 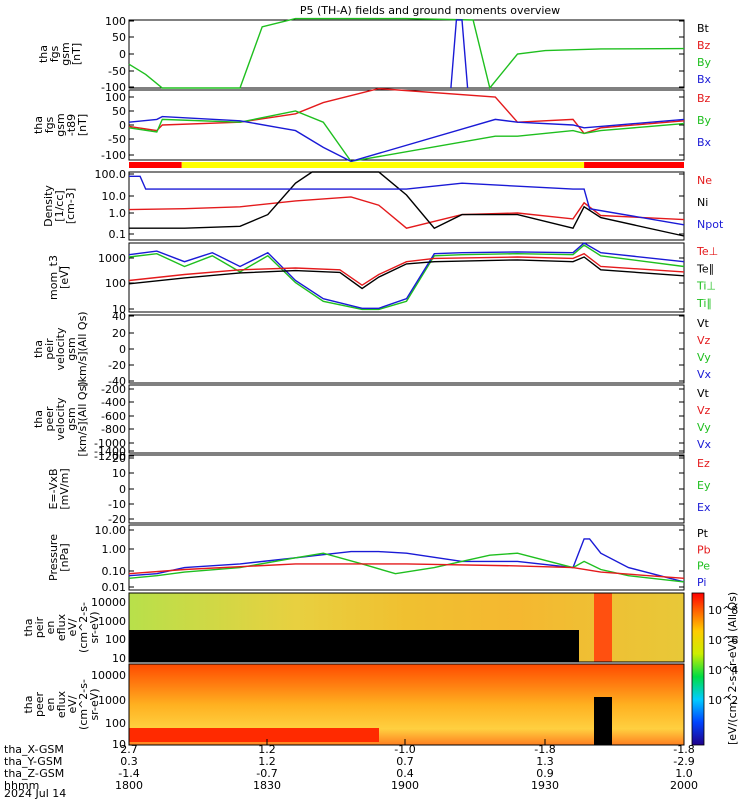 What do you see at coordinates (267, 785) in the screenshot?
I see `time-axis-value: 1830` at bounding box center [267, 785].